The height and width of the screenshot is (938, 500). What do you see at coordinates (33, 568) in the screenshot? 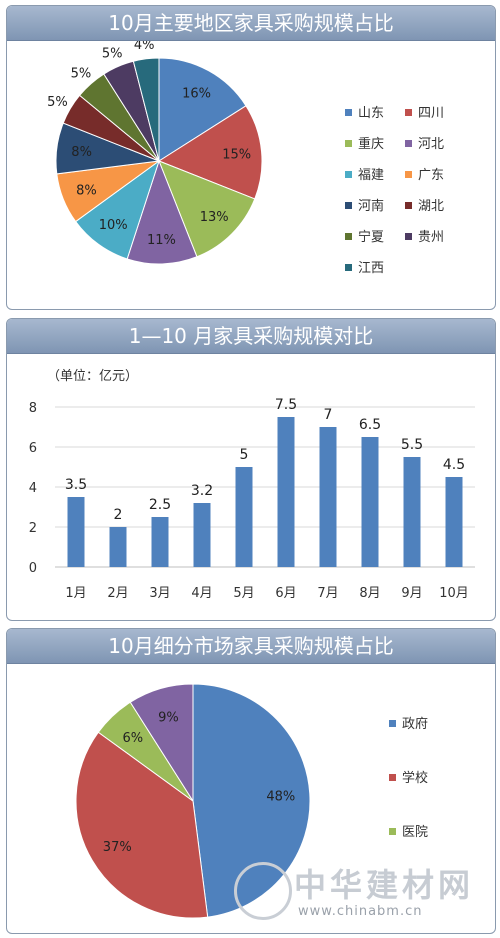
I see `bar-ytick-label: 0` at bounding box center [33, 568].